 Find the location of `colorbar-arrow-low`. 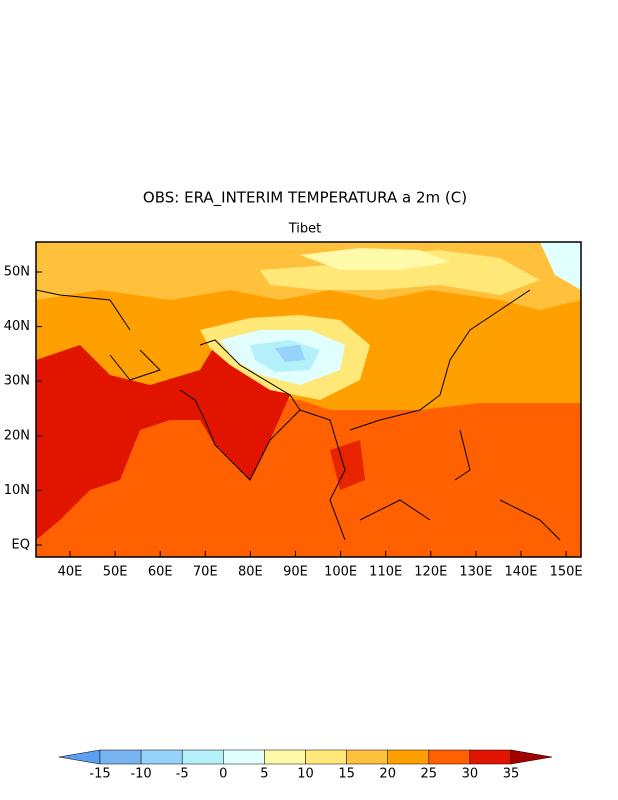

colorbar-arrow-low is located at coordinates (79, 757).